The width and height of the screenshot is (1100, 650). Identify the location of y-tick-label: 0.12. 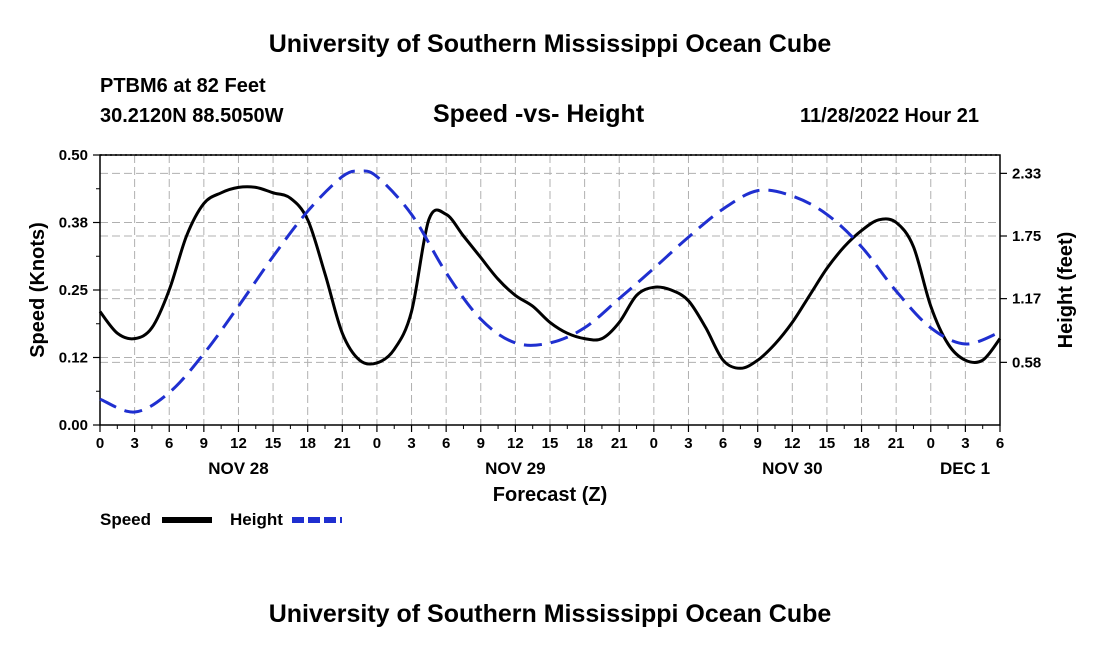
(73, 358).